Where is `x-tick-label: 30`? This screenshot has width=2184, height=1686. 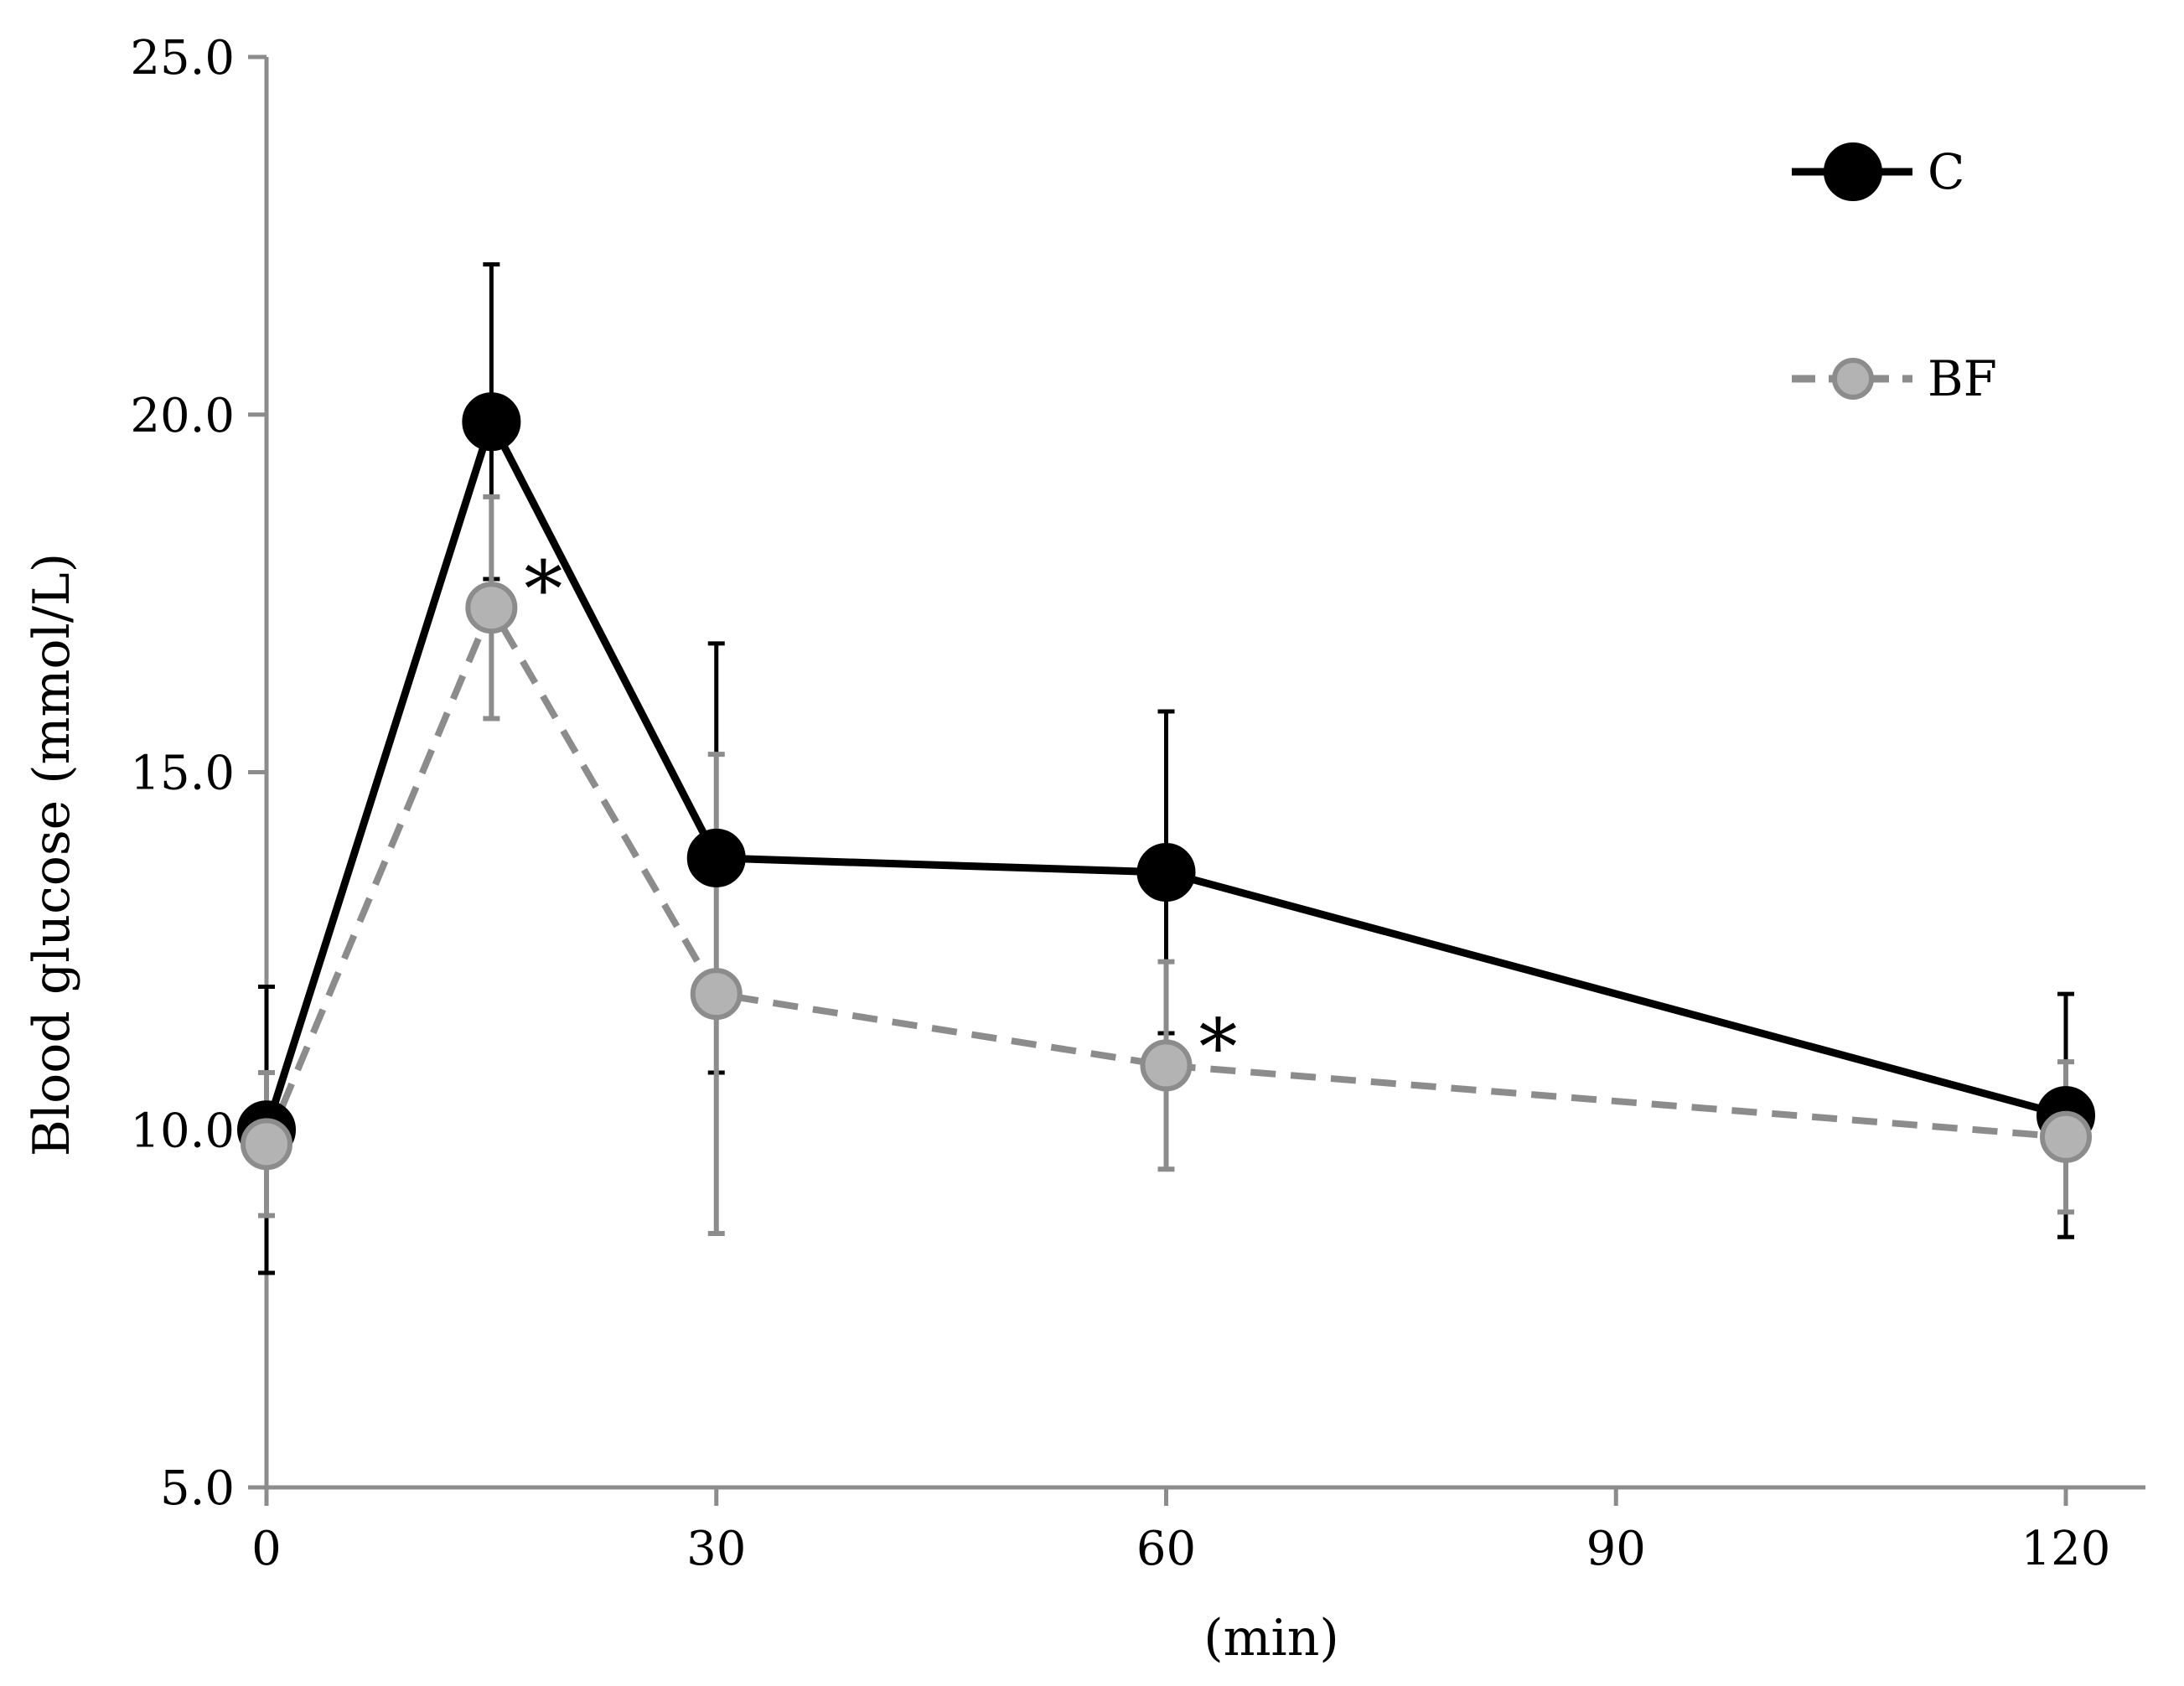
x-tick-label: 30 is located at coordinates (716, 1549).